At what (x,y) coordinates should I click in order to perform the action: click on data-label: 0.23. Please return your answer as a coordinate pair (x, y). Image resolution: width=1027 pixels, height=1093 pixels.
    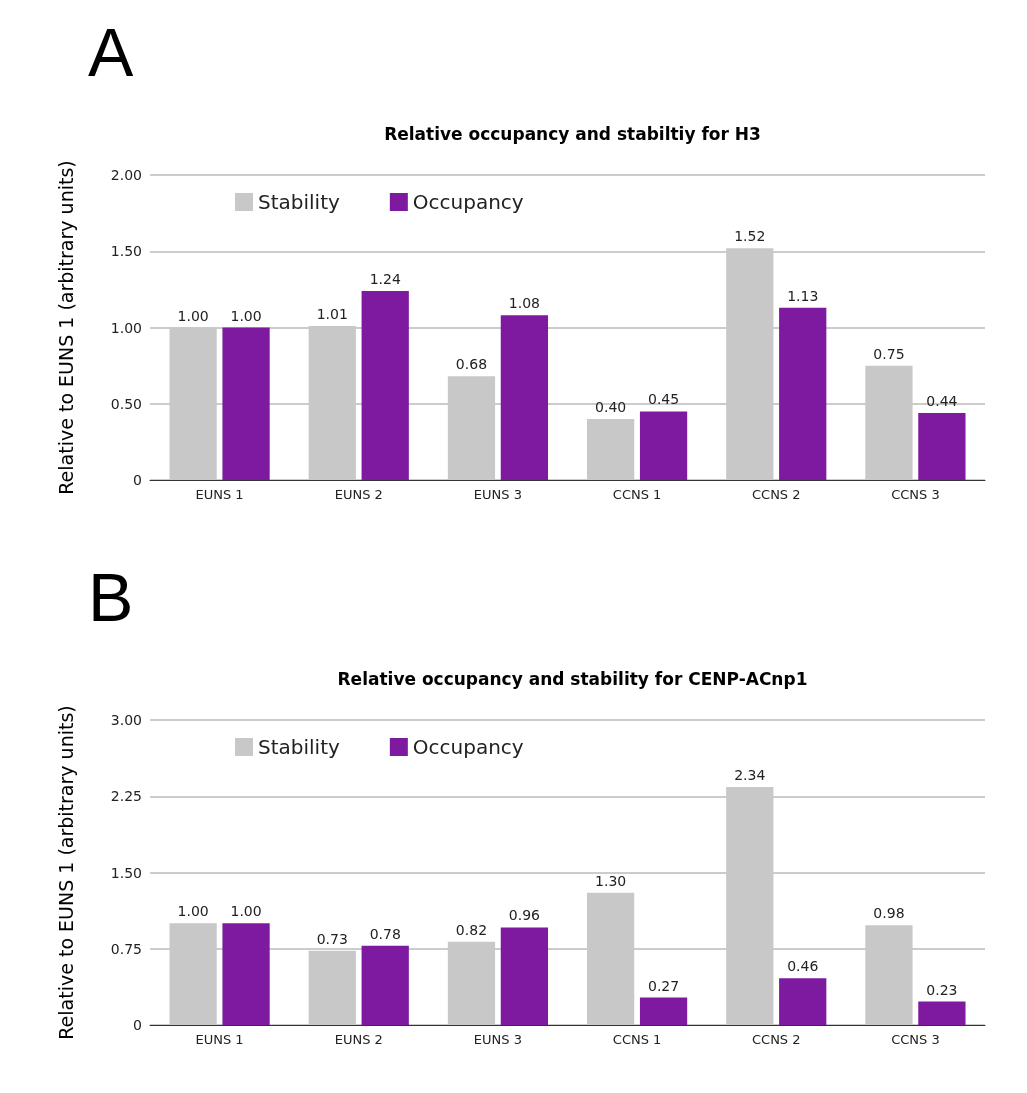
    Looking at the image, I should click on (942, 989).